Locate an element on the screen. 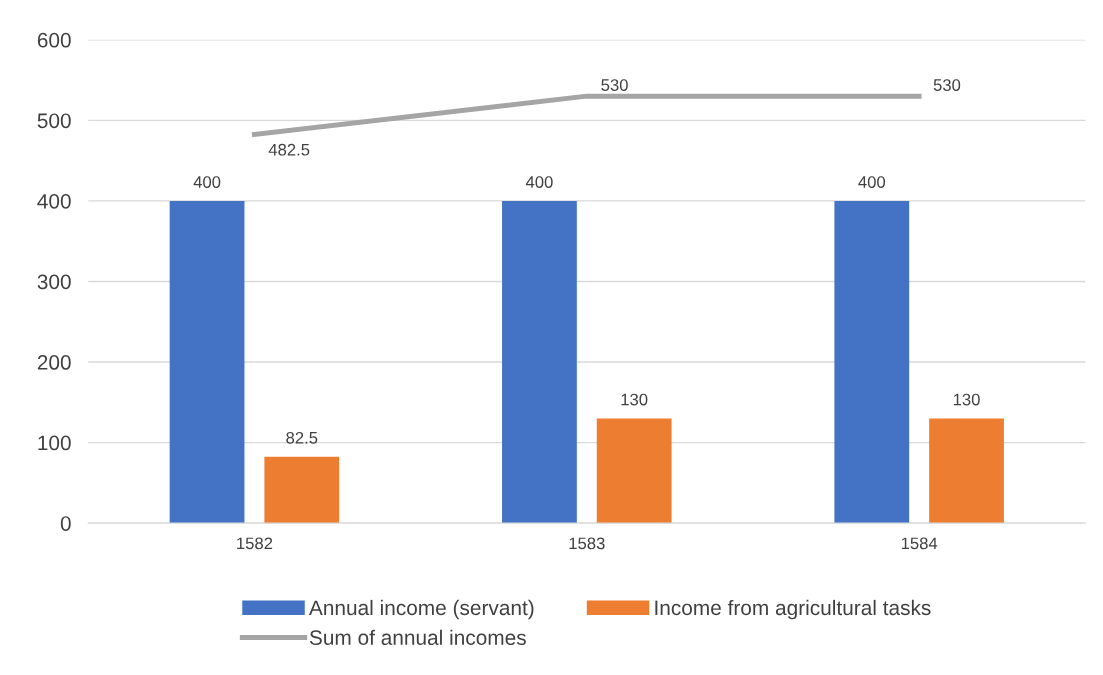 This screenshot has height=675, width=1103. legend-label: Income from agricultural tasks is located at coordinates (793, 609).